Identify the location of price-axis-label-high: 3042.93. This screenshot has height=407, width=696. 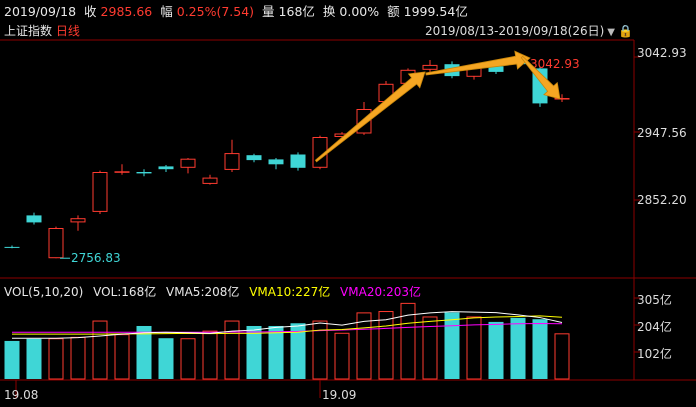
(662, 53).